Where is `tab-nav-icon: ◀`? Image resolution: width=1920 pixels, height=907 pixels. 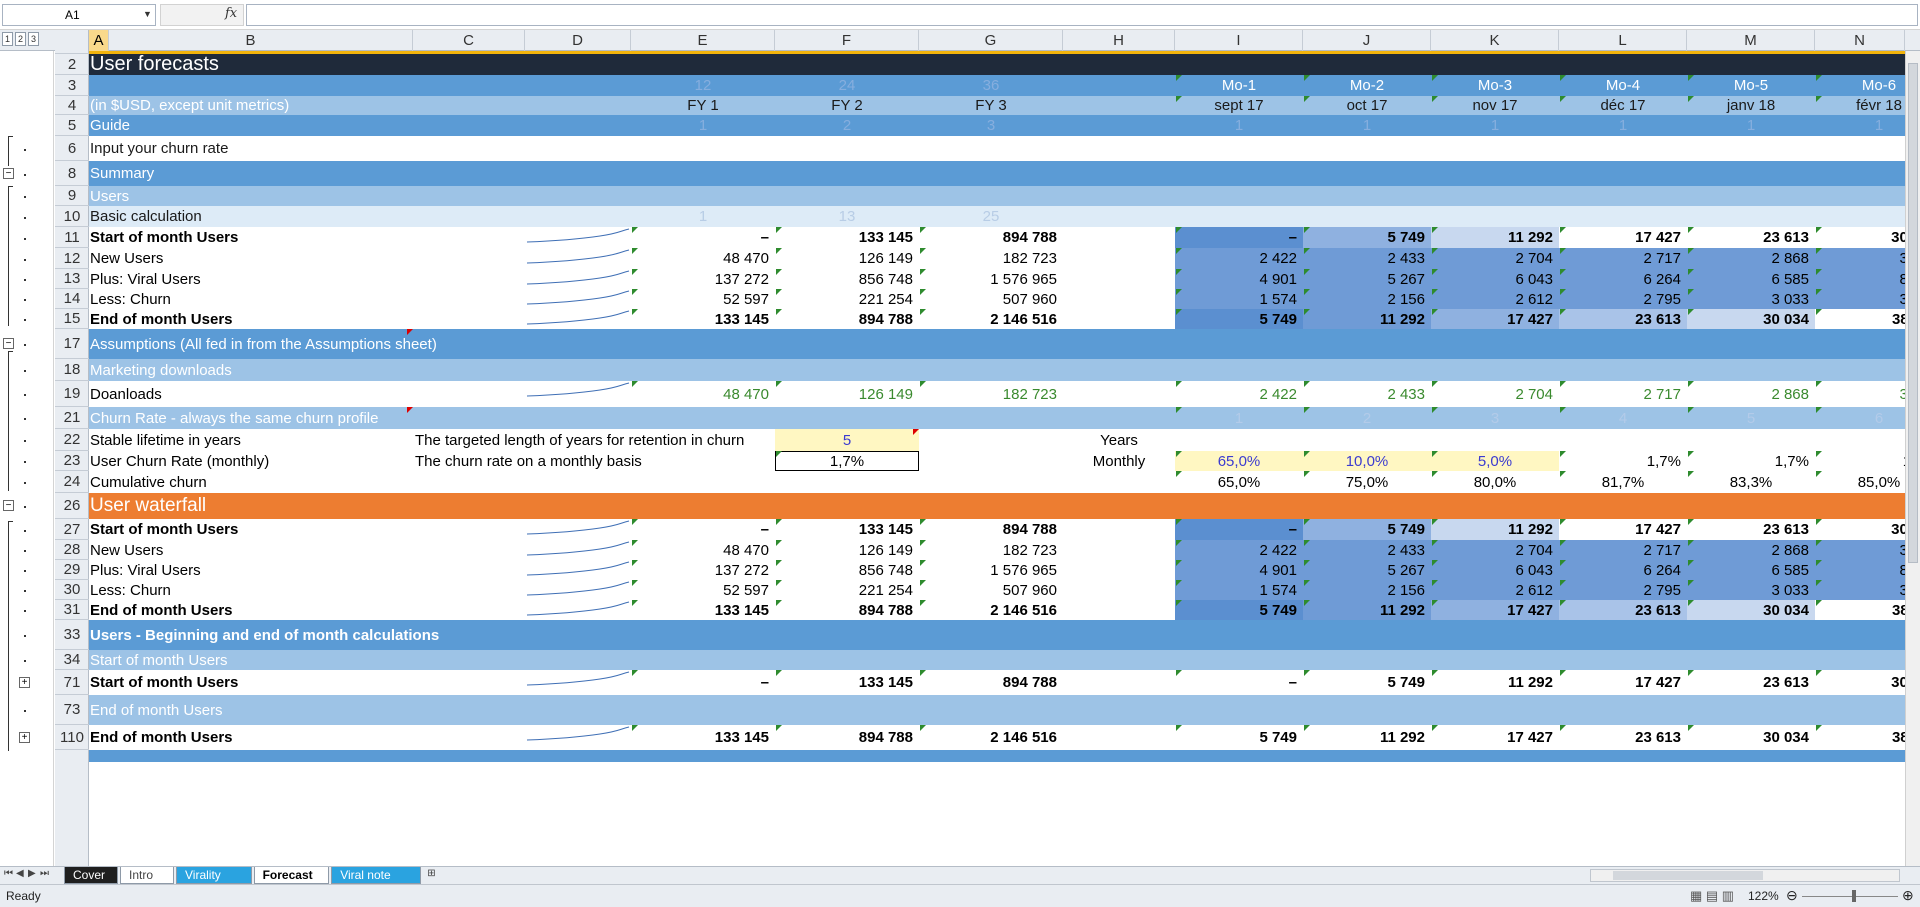
tab-nav-icon: ◀ is located at coordinates (20, 873).